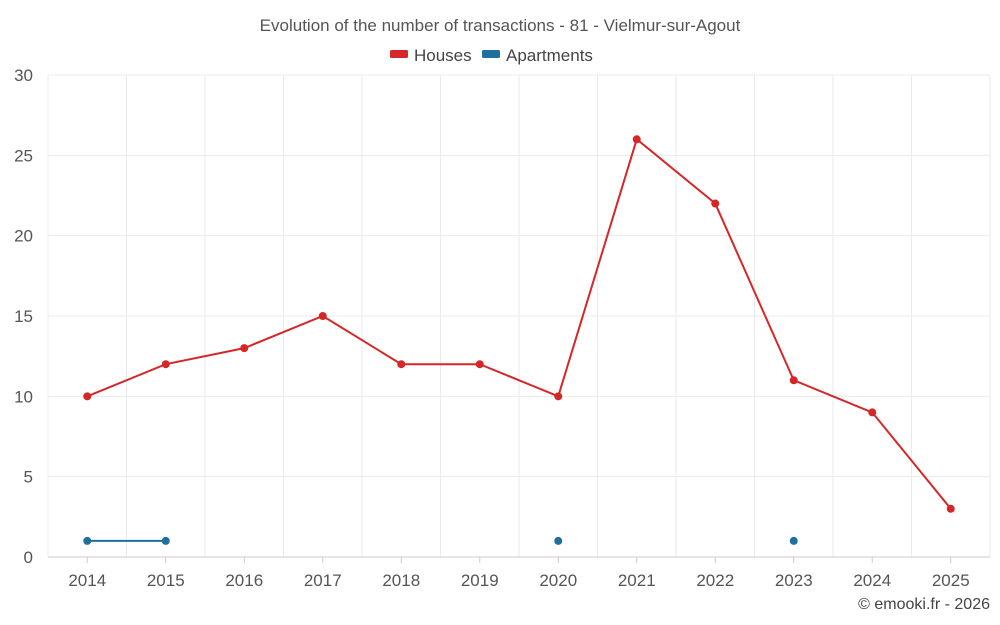  Describe the element at coordinates (443, 55) in the screenshot. I see `legend-label: Houses` at that location.